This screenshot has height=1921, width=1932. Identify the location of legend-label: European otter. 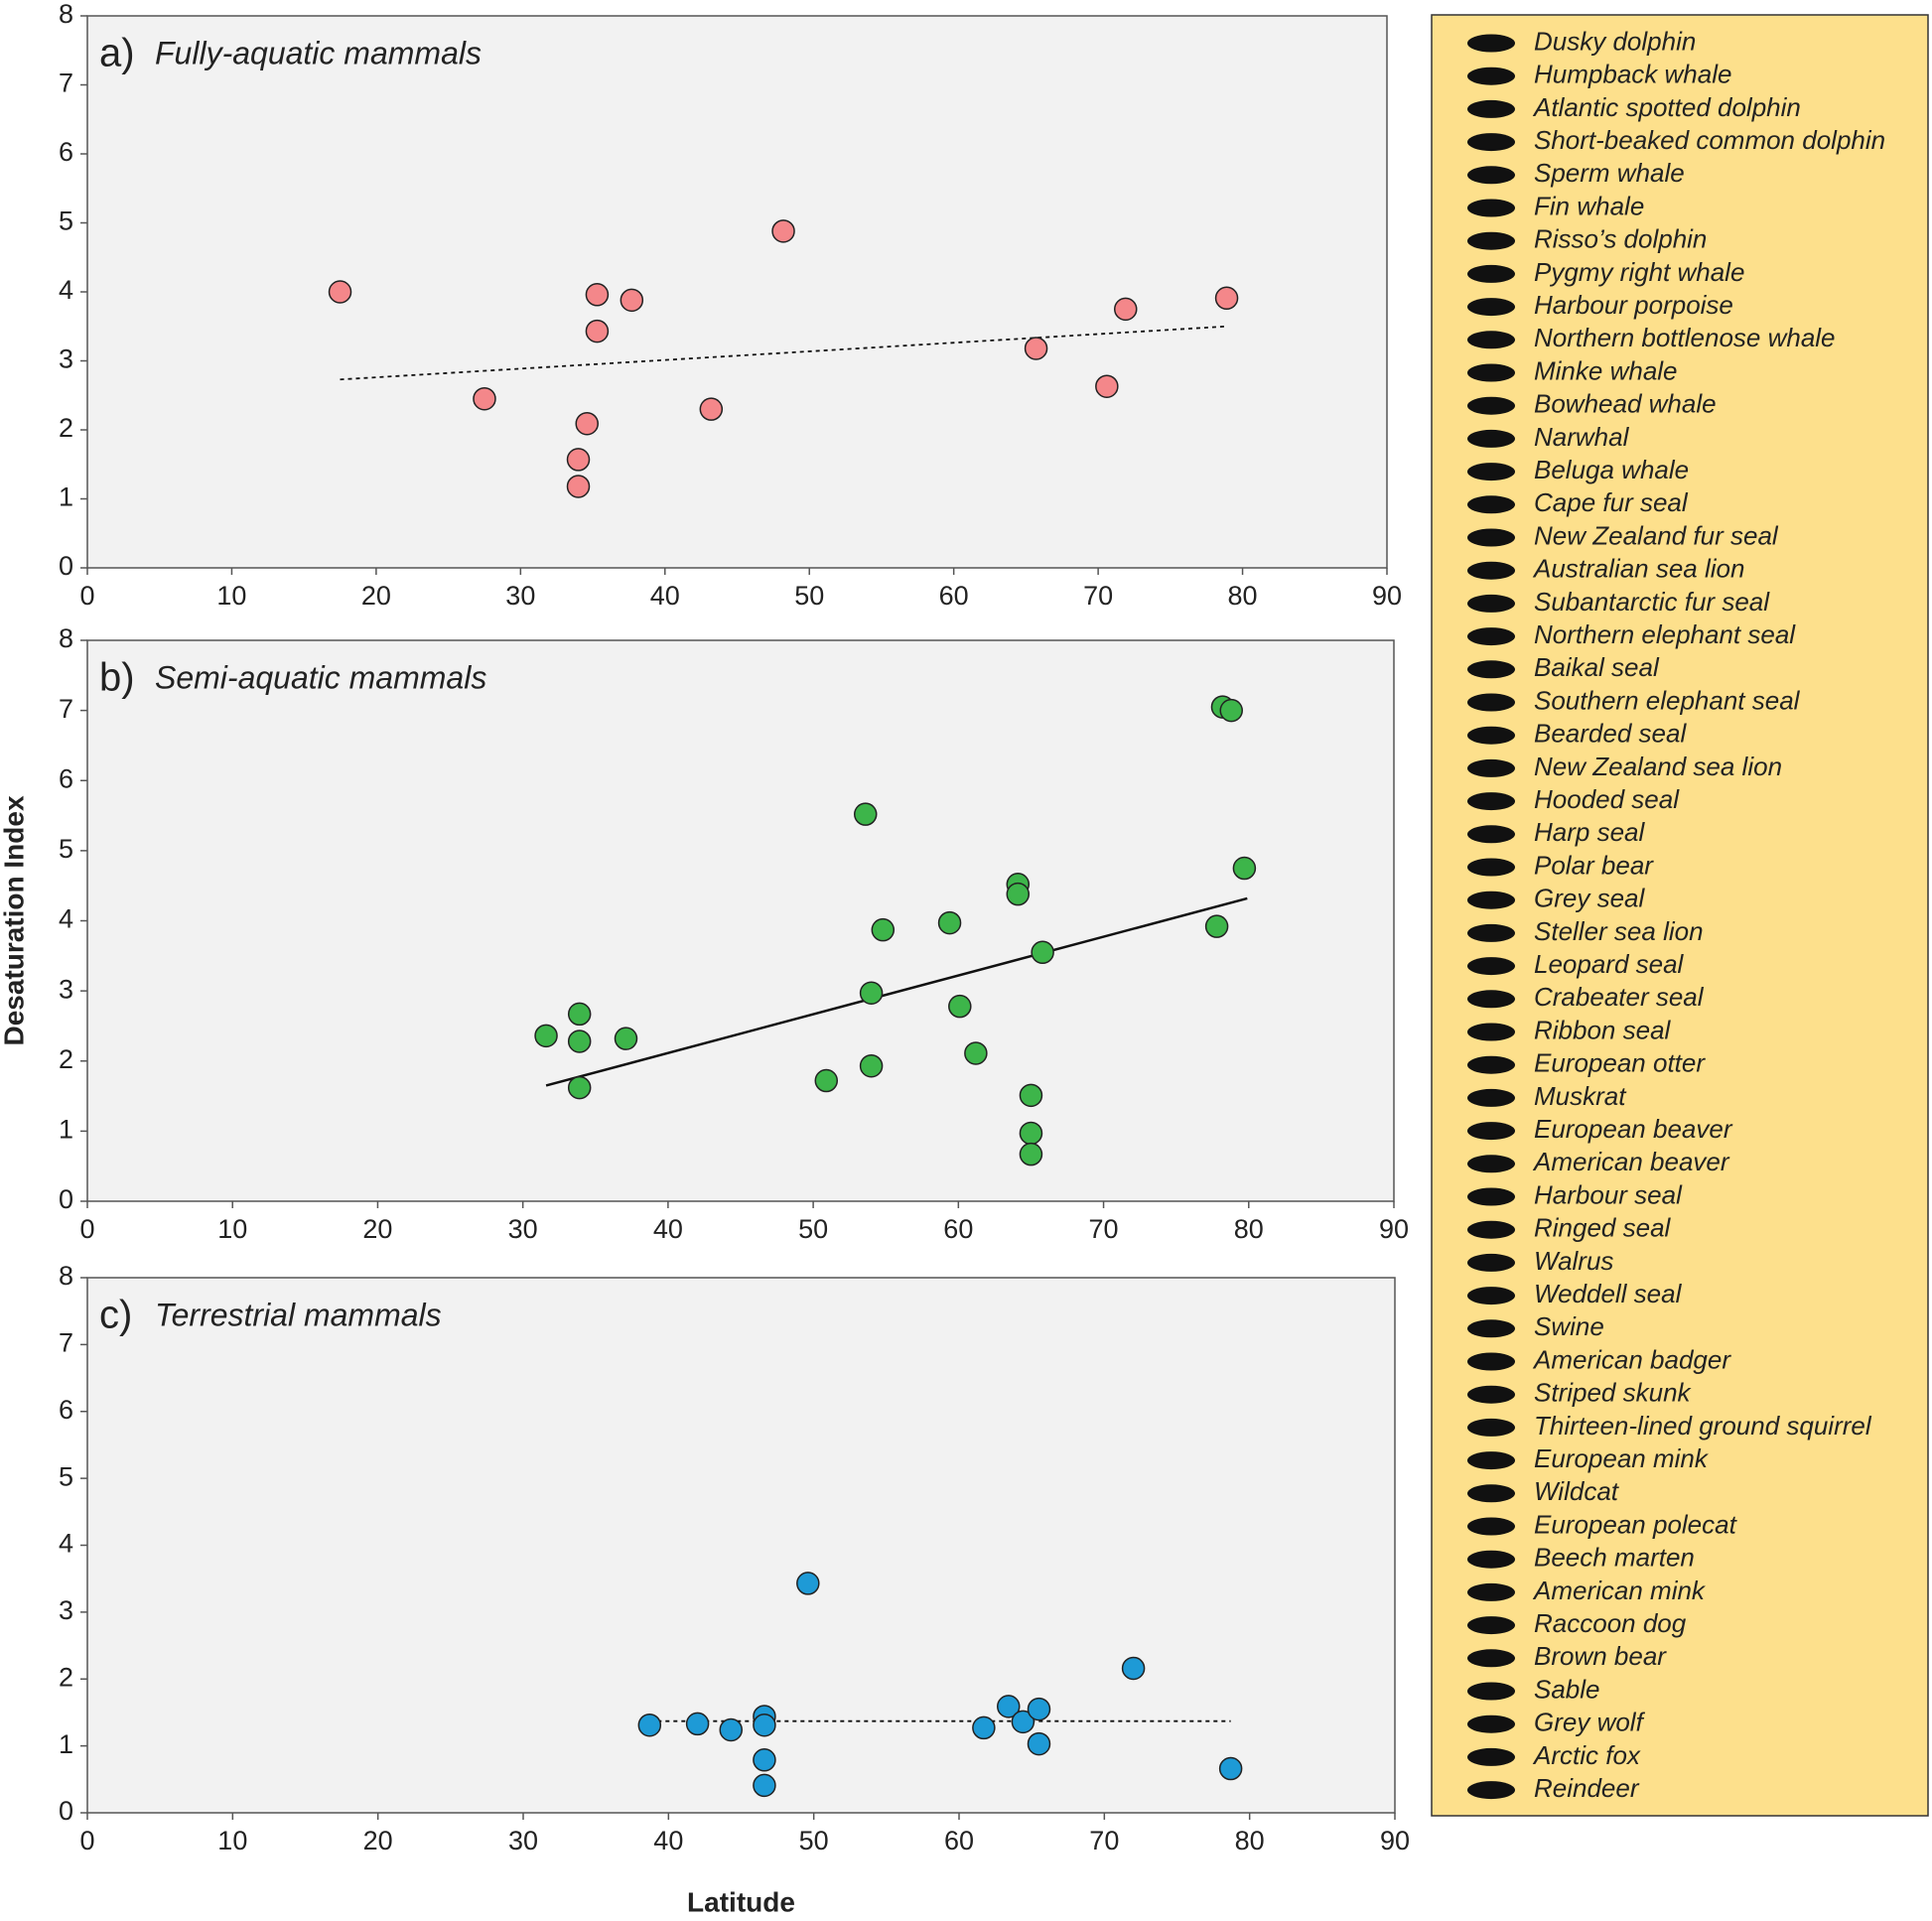
(1620, 1063).